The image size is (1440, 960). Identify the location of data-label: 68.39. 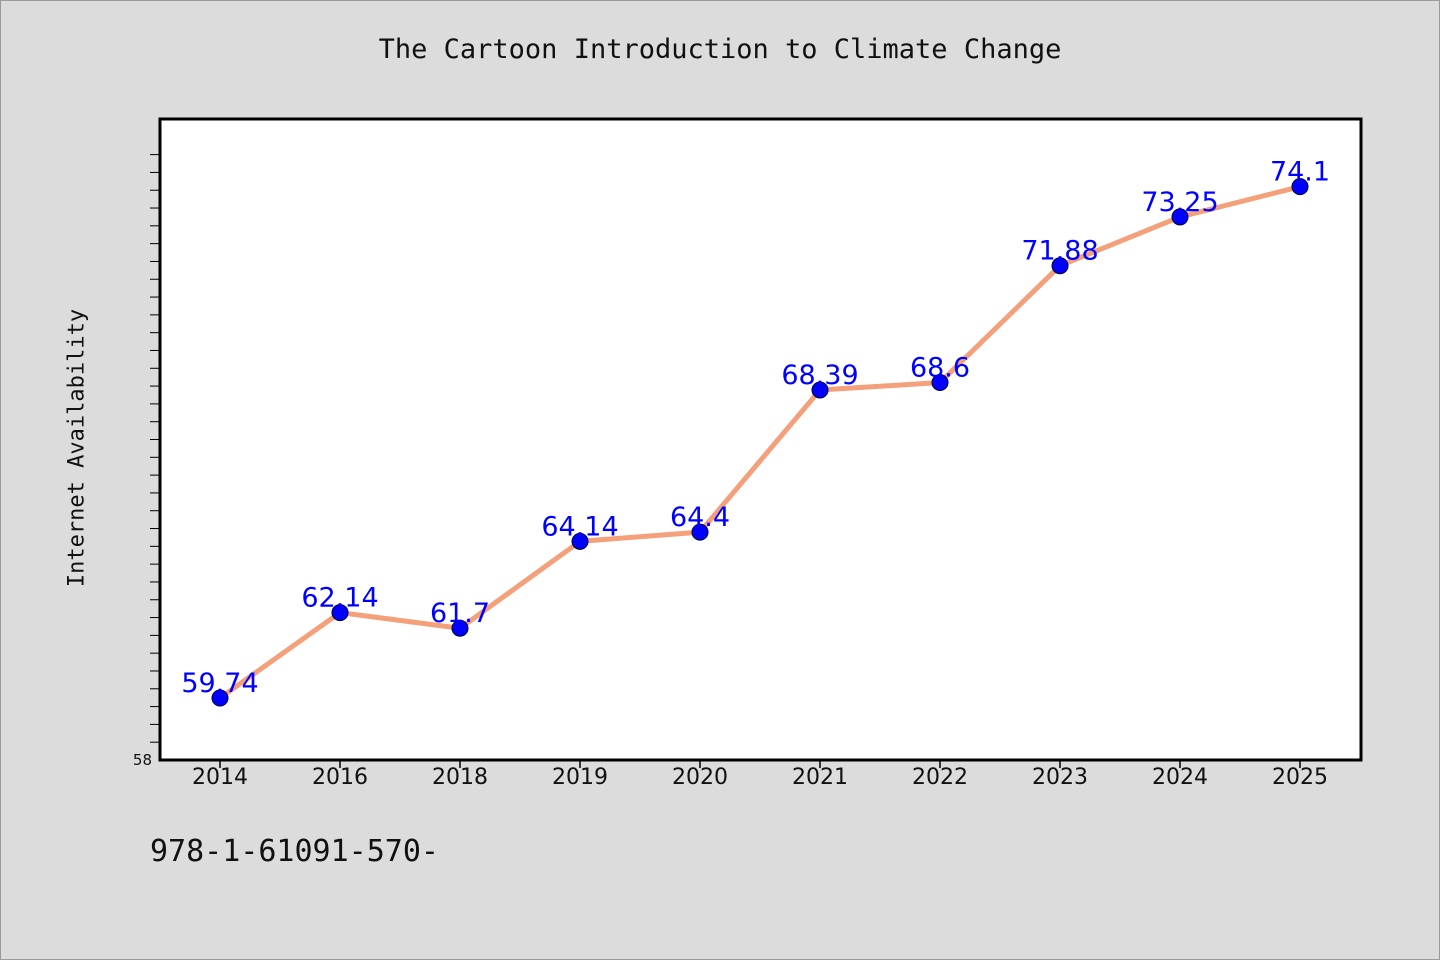
(819, 375).